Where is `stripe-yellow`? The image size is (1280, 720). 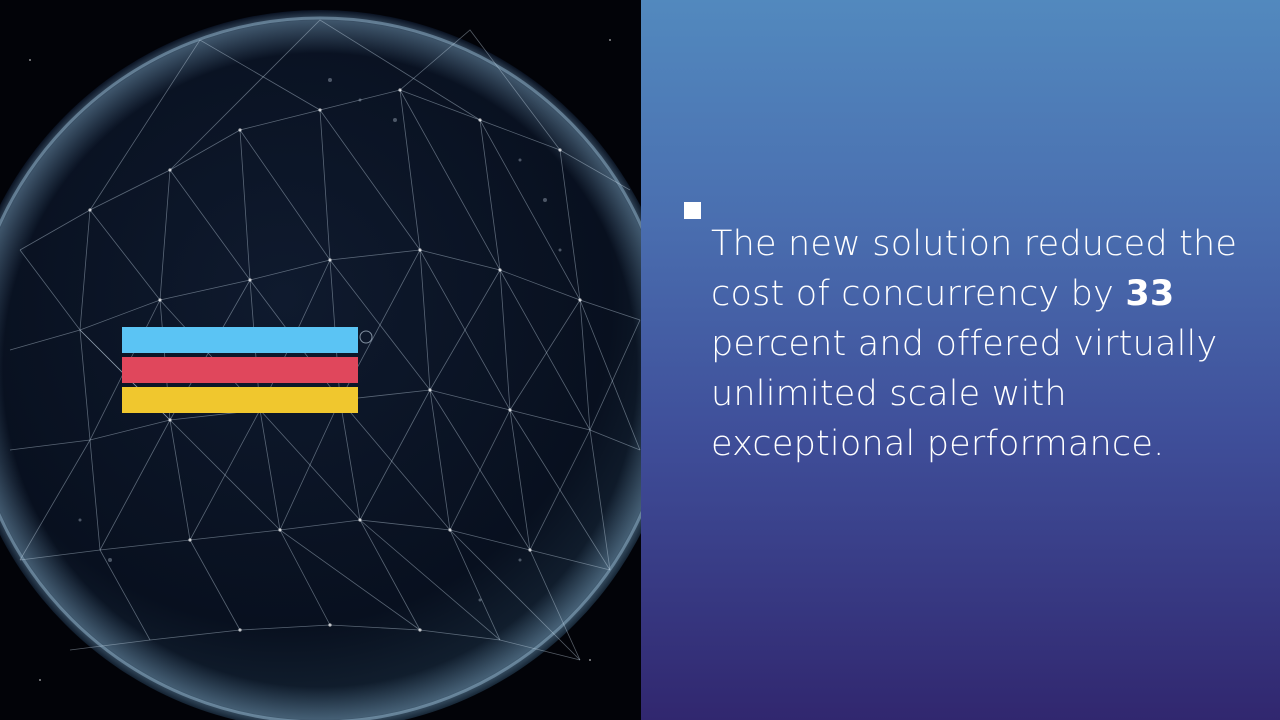
stripe-yellow is located at coordinates (240, 400).